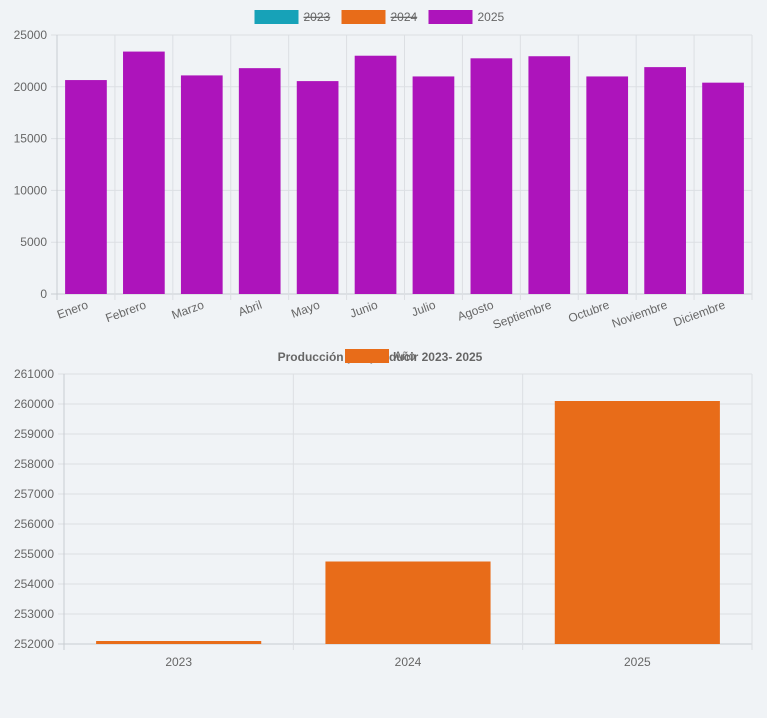 This screenshot has height=718, width=767. I want to click on bar-Noviembre, so click(665, 180).